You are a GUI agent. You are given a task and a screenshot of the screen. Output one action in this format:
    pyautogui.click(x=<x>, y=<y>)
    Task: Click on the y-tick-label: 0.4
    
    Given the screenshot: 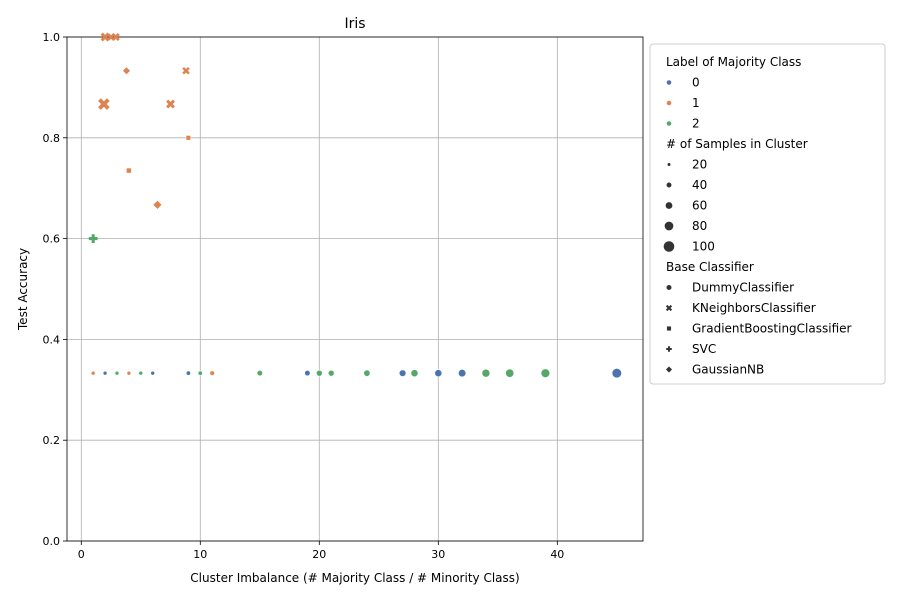 What is the action you would take?
    pyautogui.click(x=52, y=339)
    